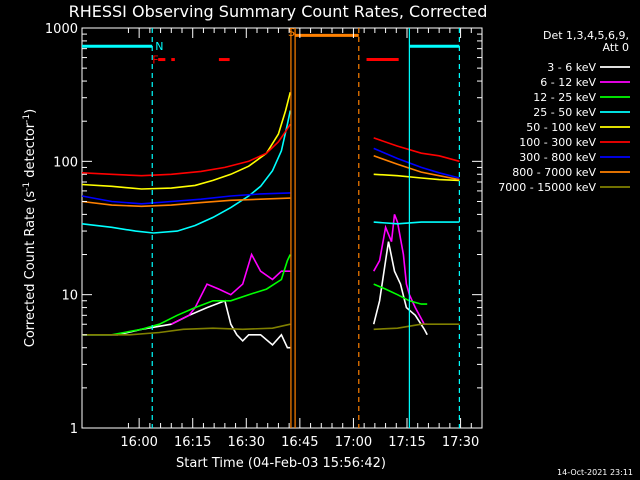 The image size is (640, 480). I want to click on legend-label: 800 - 7000 keV, so click(554, 172).